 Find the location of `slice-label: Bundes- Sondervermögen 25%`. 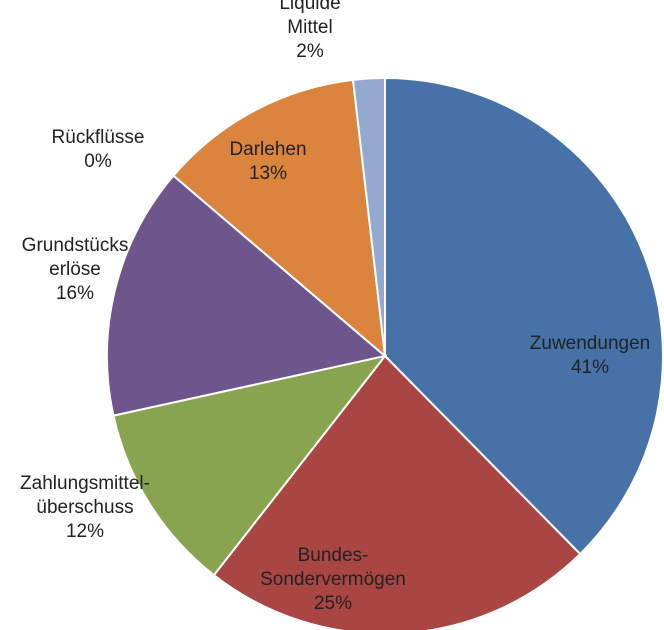

slice-label: Bundes- Sondervermögen 25% is located at coordinates (333, 579).